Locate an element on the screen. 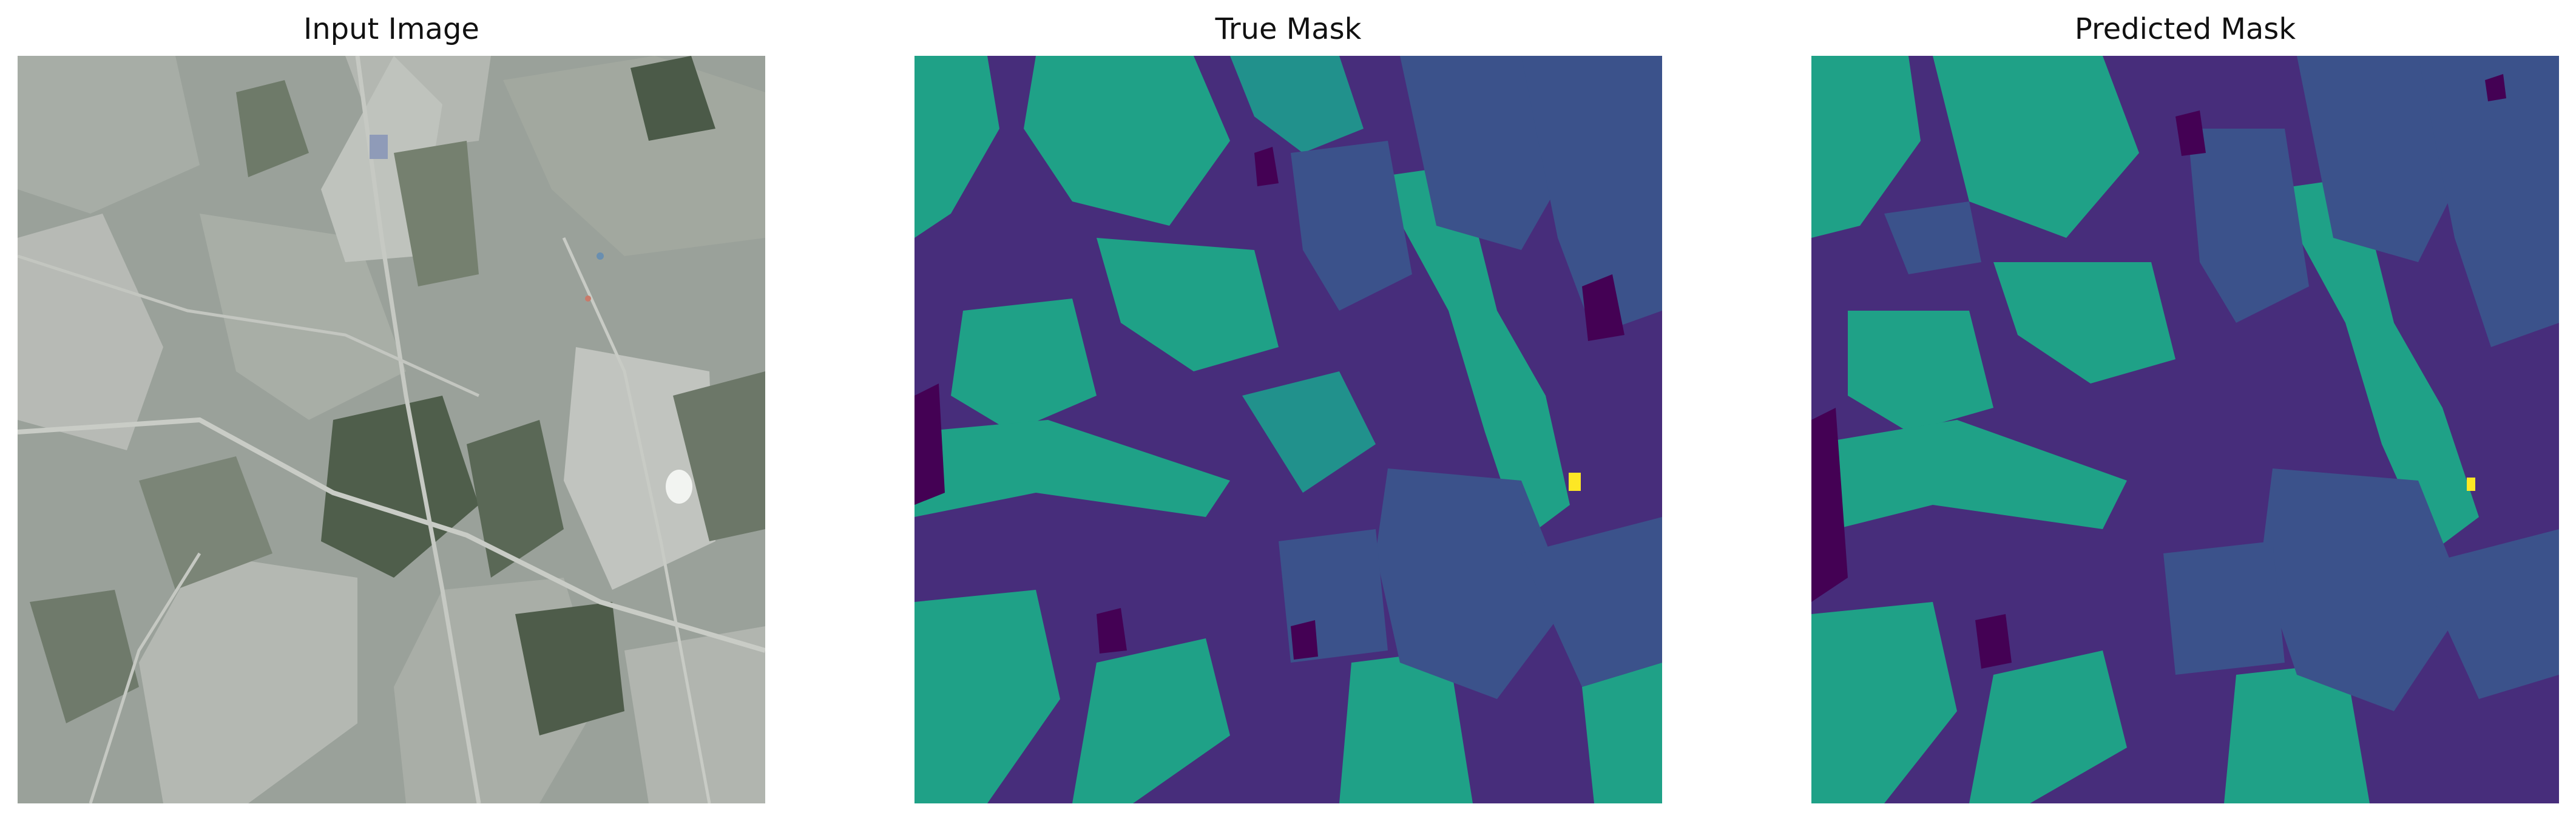 The image size is (2576, 821). panel-title: True Mask is located at coordinates (1288, 29).